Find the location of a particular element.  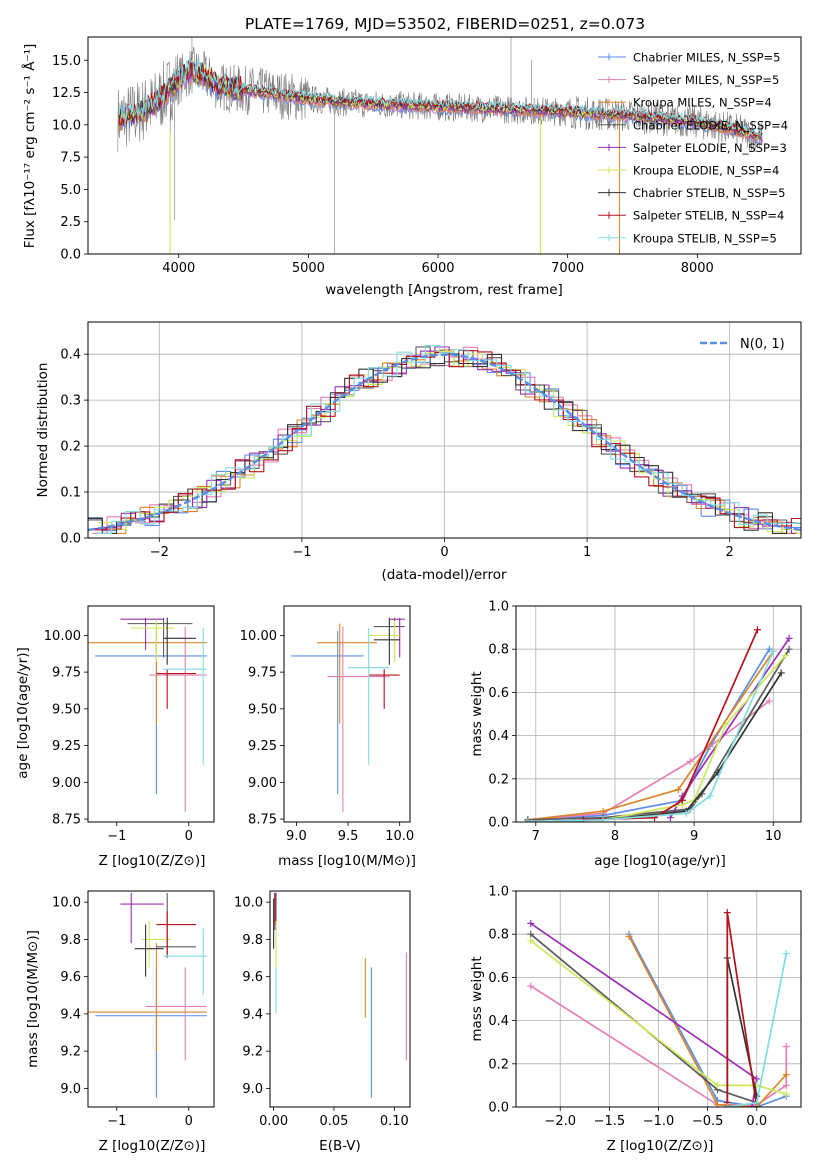

residuals-ytick-label: 0.3 is located at coordinates (70, 401).